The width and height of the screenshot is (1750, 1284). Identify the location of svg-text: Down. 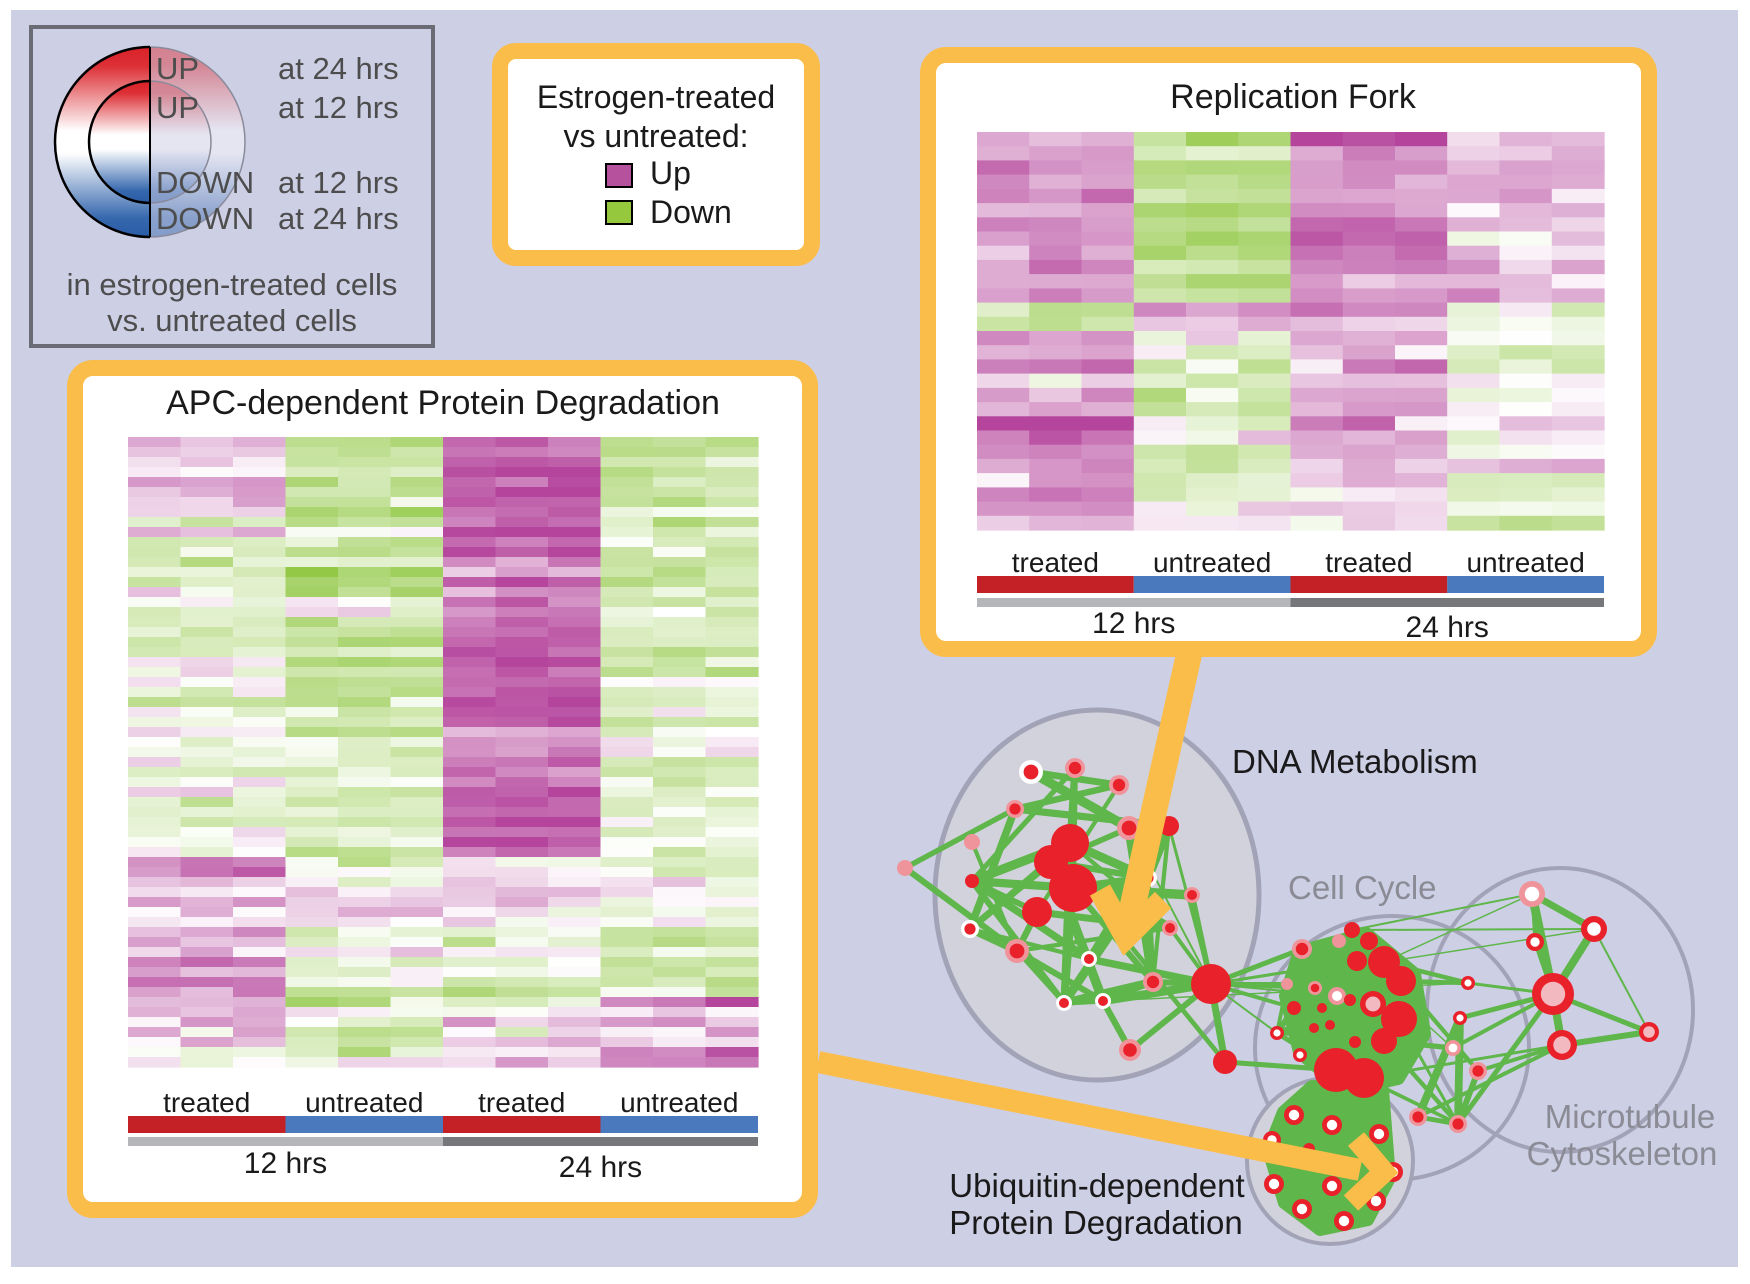
(691, 212).